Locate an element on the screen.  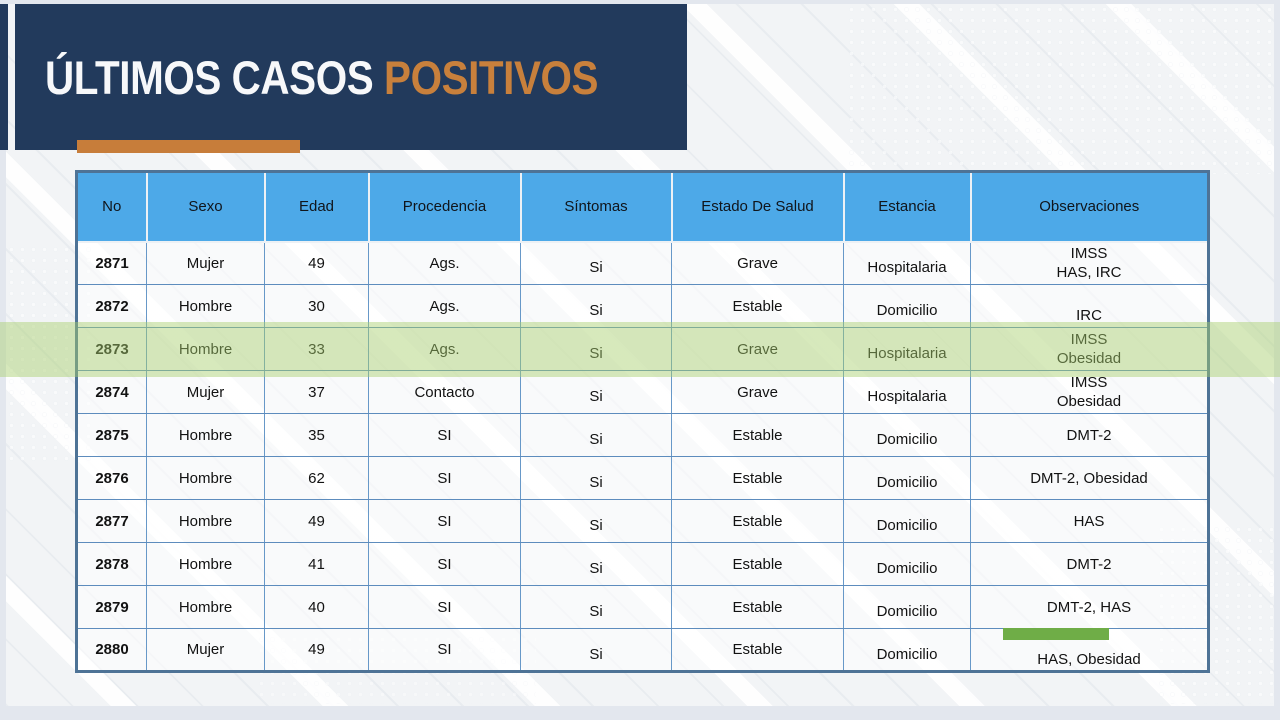
cell-observaciones: IRC is located at coordinates (1089, 306).